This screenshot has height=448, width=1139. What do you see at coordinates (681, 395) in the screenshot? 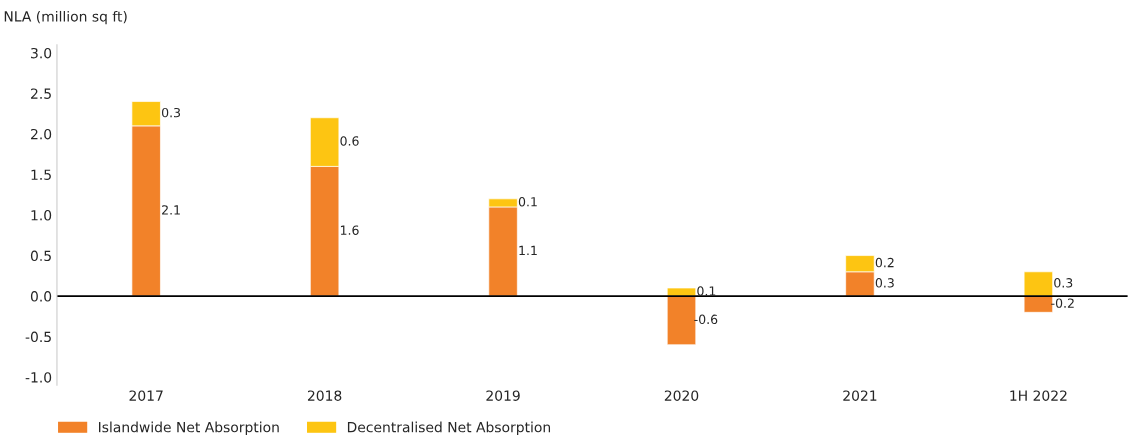
I see `x-tick-label: 2020` at bounding box center [681, 395].